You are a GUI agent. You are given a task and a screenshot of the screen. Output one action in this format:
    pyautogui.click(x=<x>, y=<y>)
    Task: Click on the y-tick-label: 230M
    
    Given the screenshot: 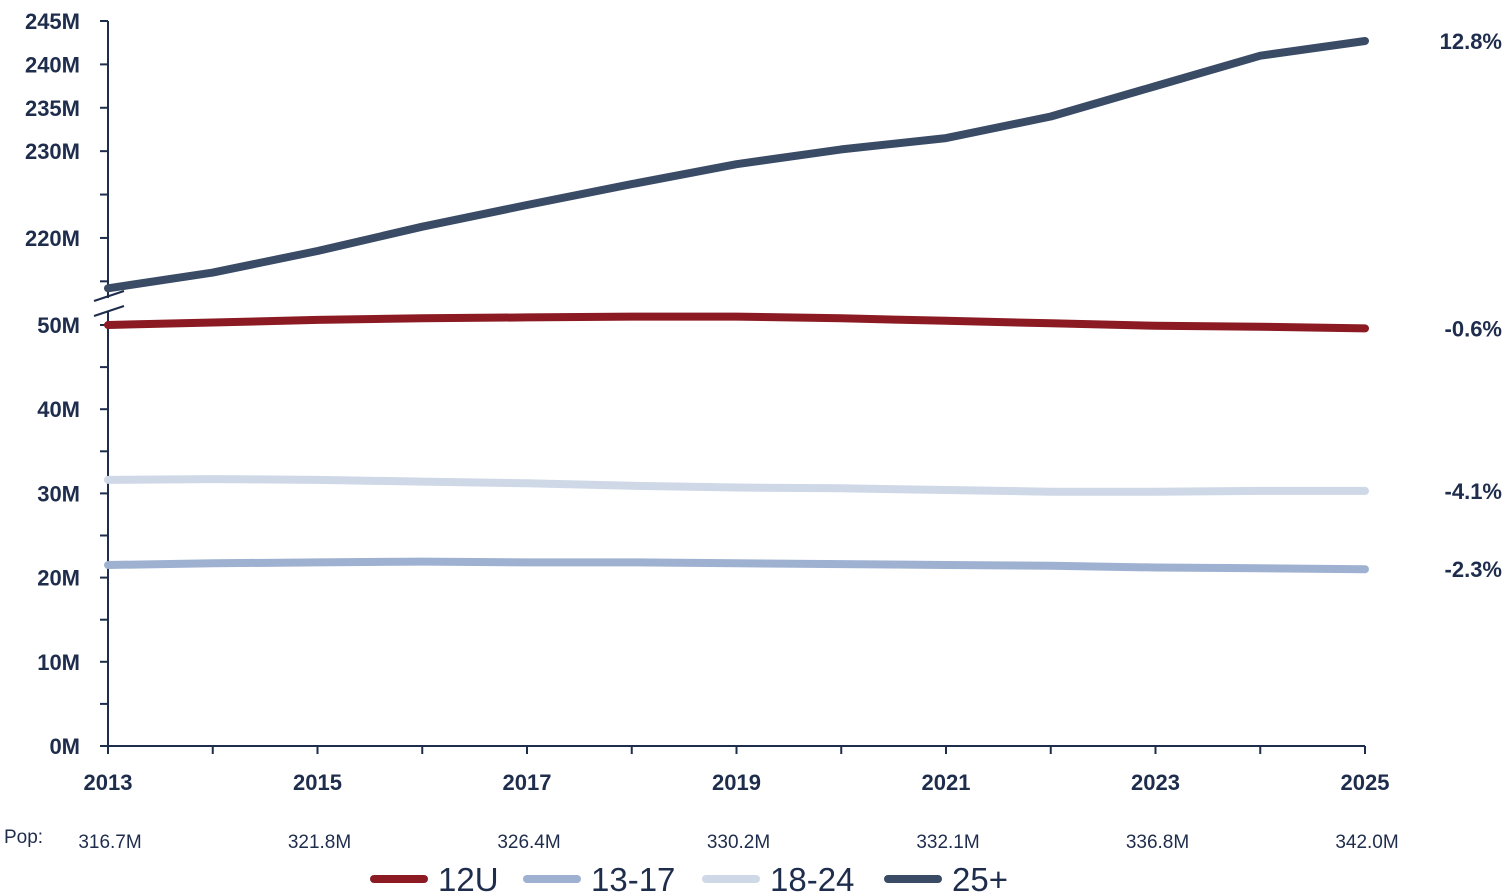 What is the action you would take?
    pyautogui.click(x=52, y=151)
    